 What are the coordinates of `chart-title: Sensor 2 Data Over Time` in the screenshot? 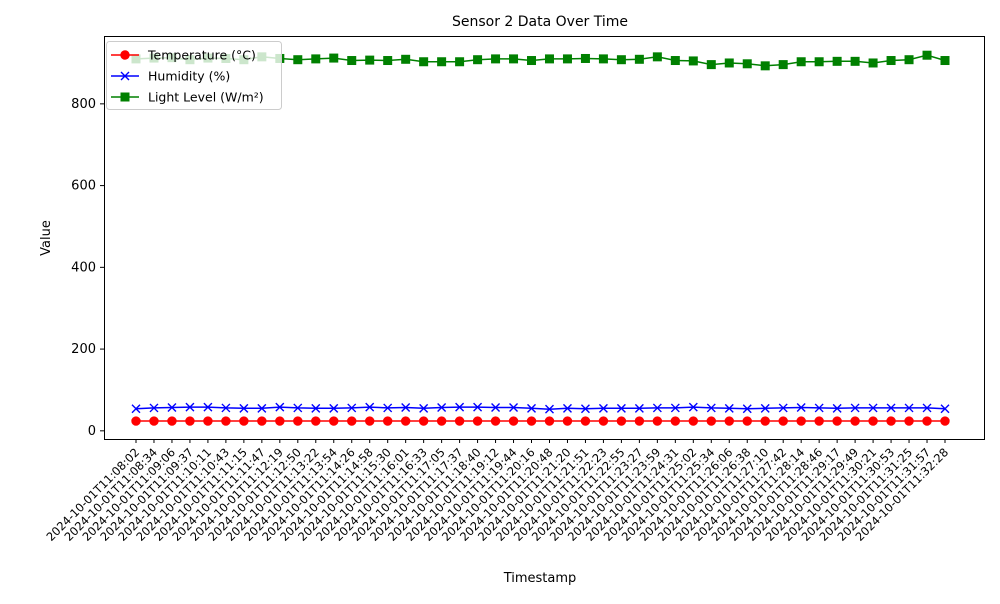 It's located at (540, 22).